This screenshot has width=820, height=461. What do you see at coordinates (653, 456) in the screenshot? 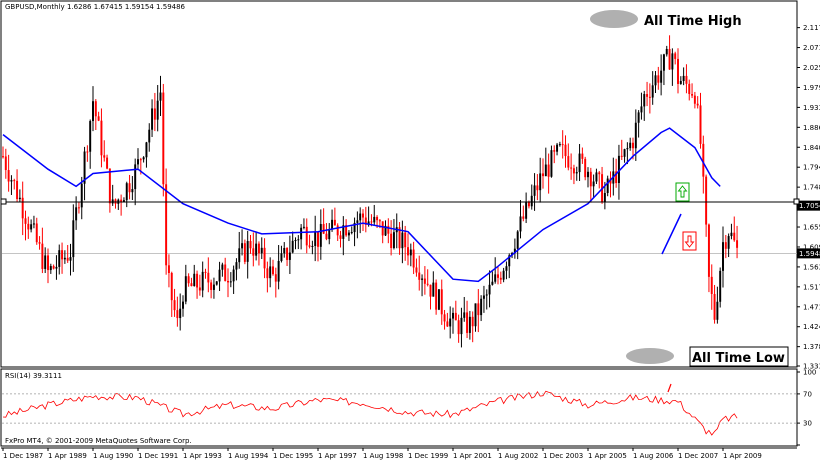
I see `x-tick-label: 1 Aug 2006` at bounding box center [653, 456].